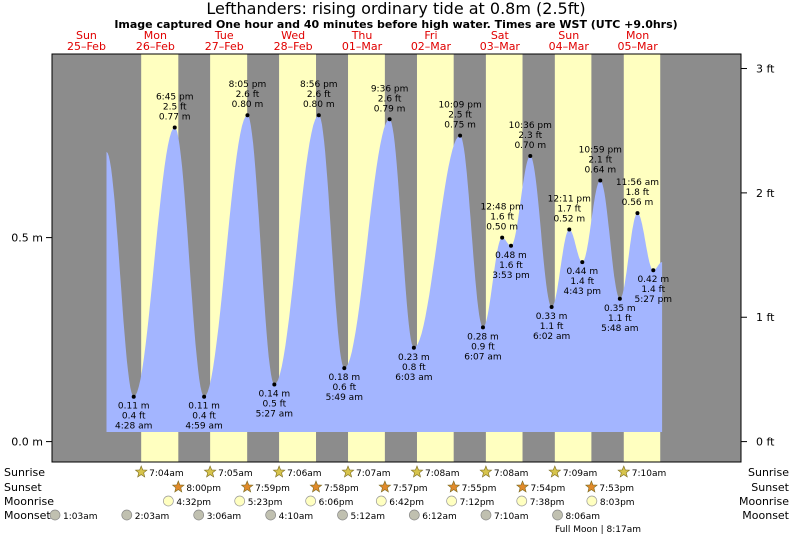 This screenshot has width=793, height=537. What do you see at coordinates (414, 358) in the screenshot?
I see `tide-point-label: 0.23 m` at bounding box center [414, 358].